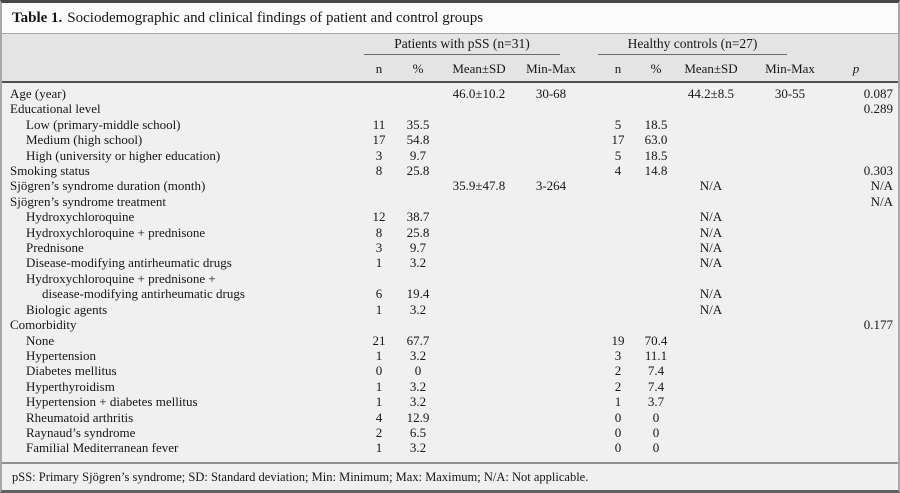  Describe the element at coordinates (656, 340) in the screenshot. I see `value-cell: 70.4` at that location.